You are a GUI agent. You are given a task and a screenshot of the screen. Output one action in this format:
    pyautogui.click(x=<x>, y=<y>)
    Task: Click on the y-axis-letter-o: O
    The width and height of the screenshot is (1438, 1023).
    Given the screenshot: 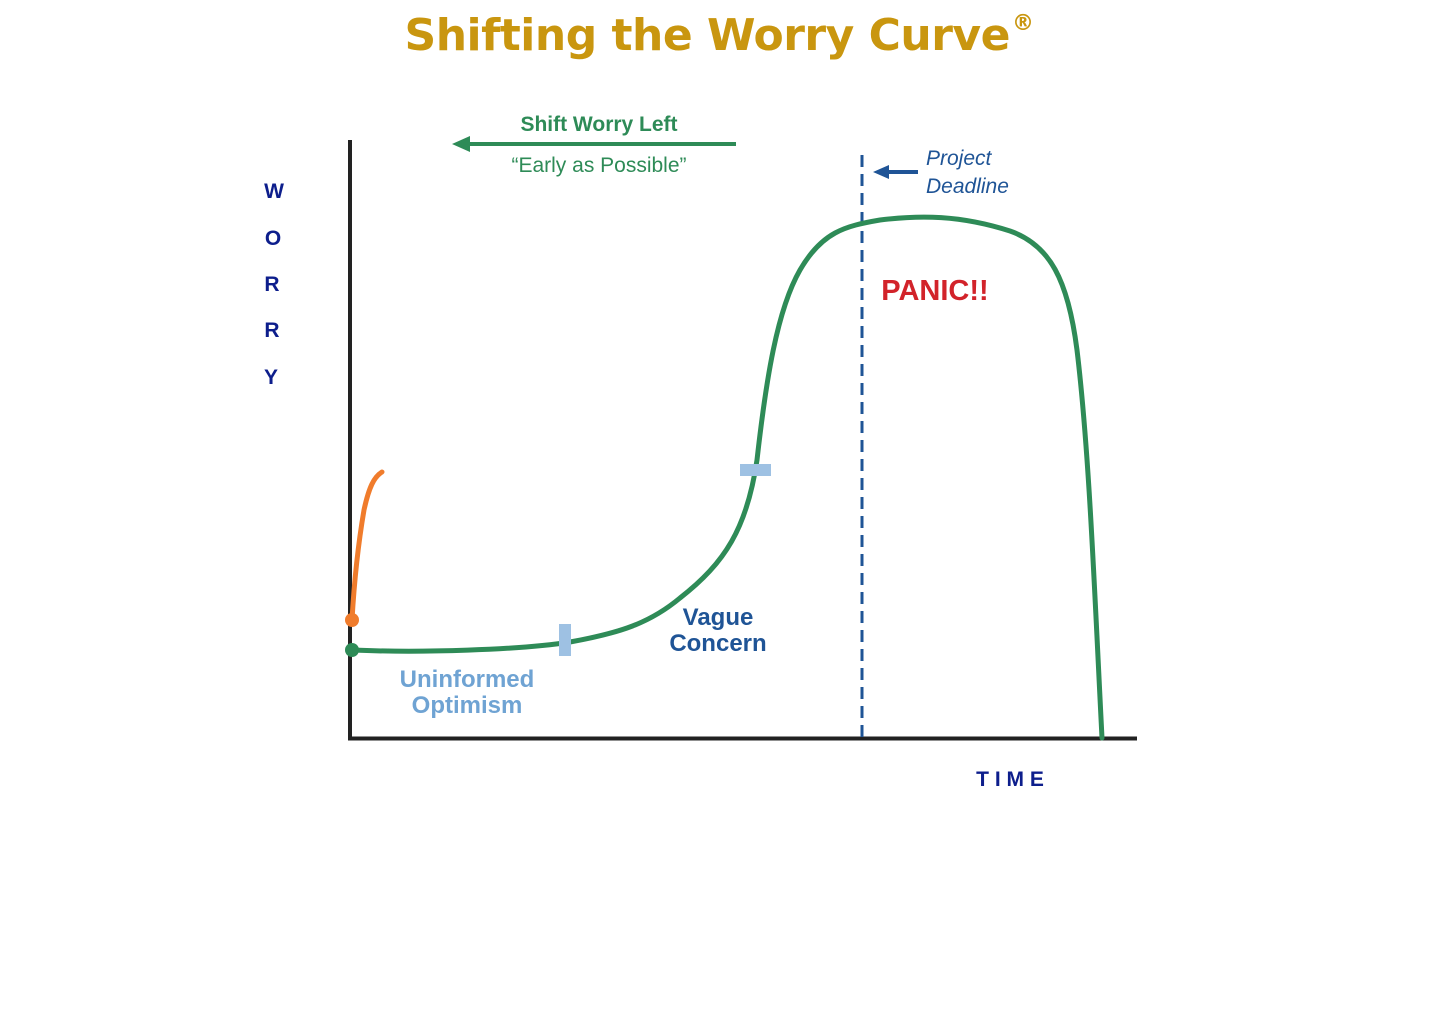 What is the action you would take?
    pyautogui.click(x=273, y=238)
    